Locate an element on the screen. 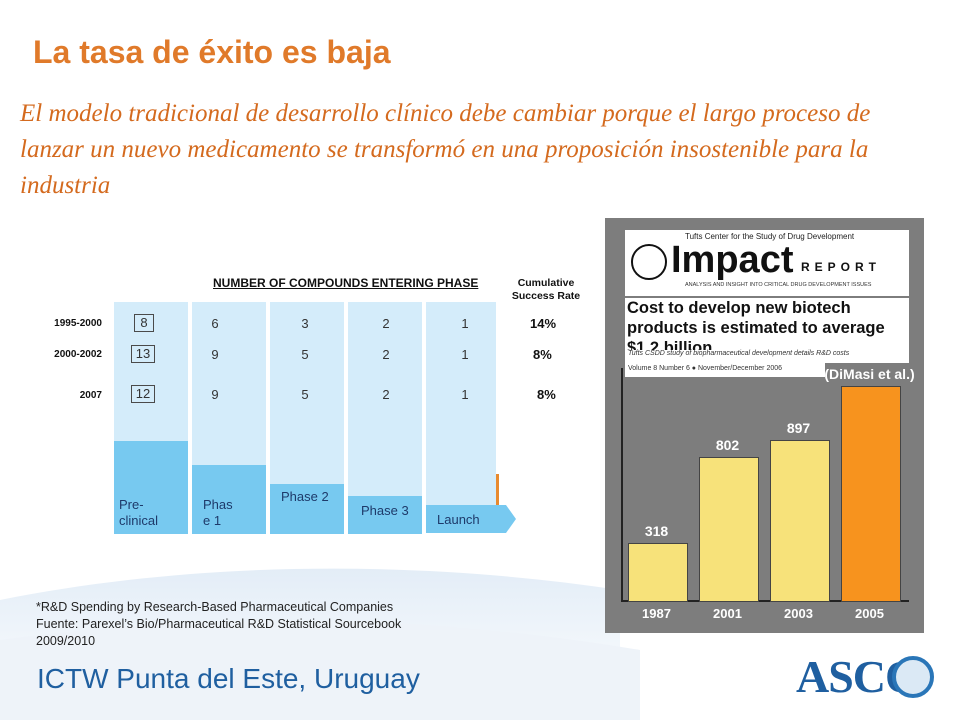  launch-orange-divider is located at coordinates (497, 491).